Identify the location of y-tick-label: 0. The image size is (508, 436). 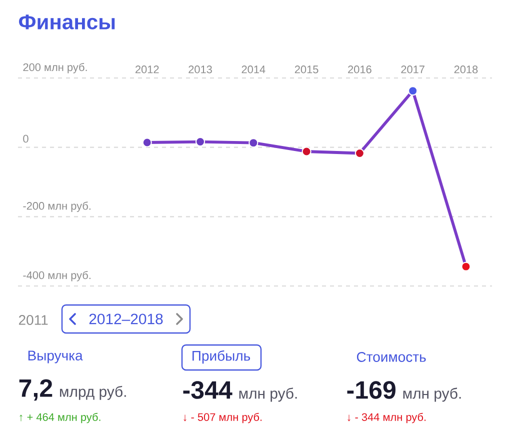
(25, 138).